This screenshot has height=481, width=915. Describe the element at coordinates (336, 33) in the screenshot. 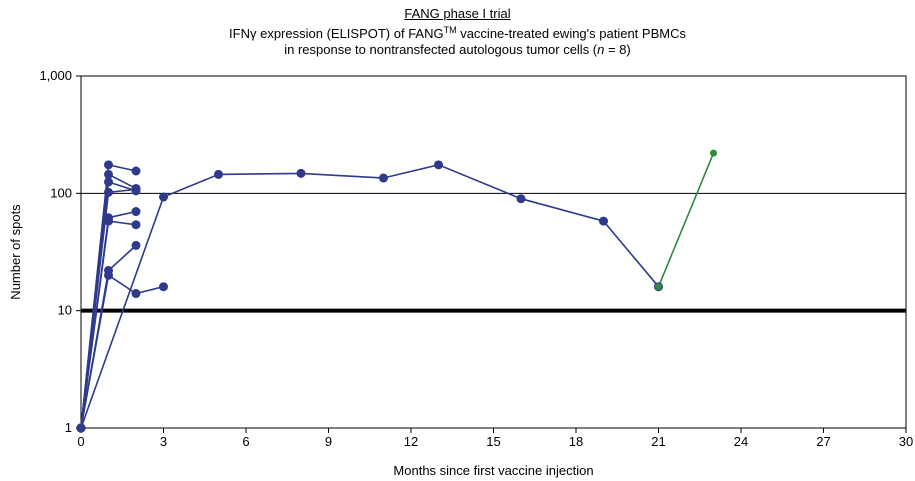

I see `subtitle-line-1-pre: IFNγ expression (ELISPOT) of FANG` at that location.